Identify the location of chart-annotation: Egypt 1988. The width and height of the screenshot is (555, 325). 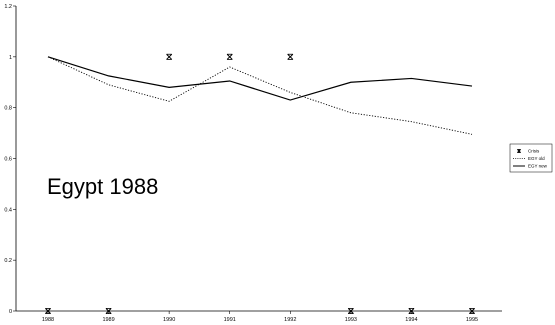
(102, 186).